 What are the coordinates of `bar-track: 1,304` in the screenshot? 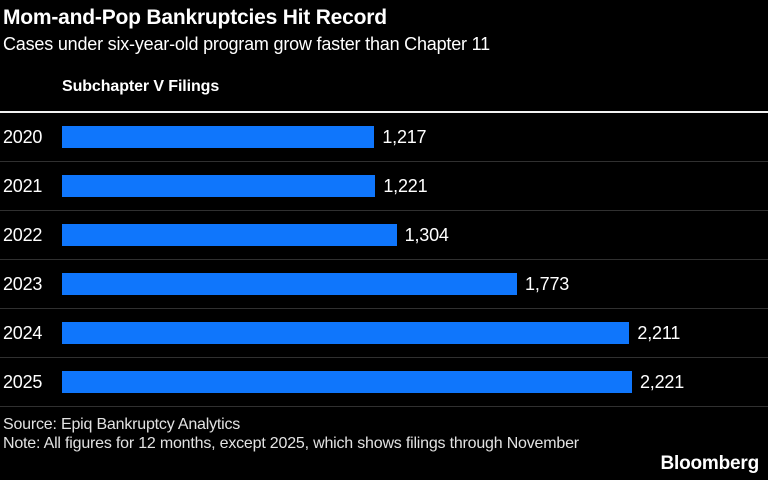 It's located at (415, 235).